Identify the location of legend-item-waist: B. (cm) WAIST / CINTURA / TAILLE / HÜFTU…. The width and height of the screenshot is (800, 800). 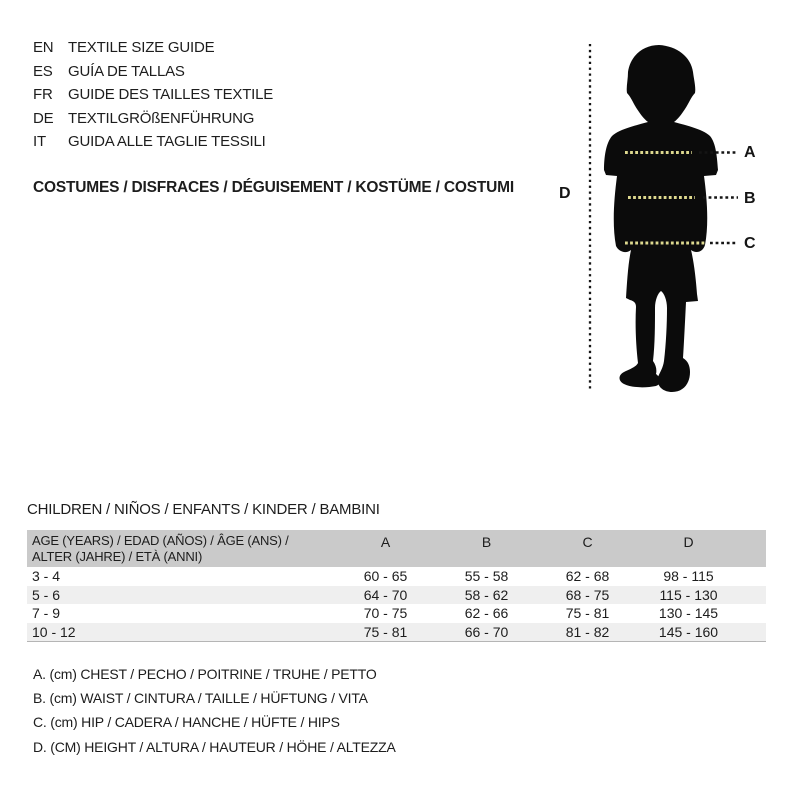
(200, 698).